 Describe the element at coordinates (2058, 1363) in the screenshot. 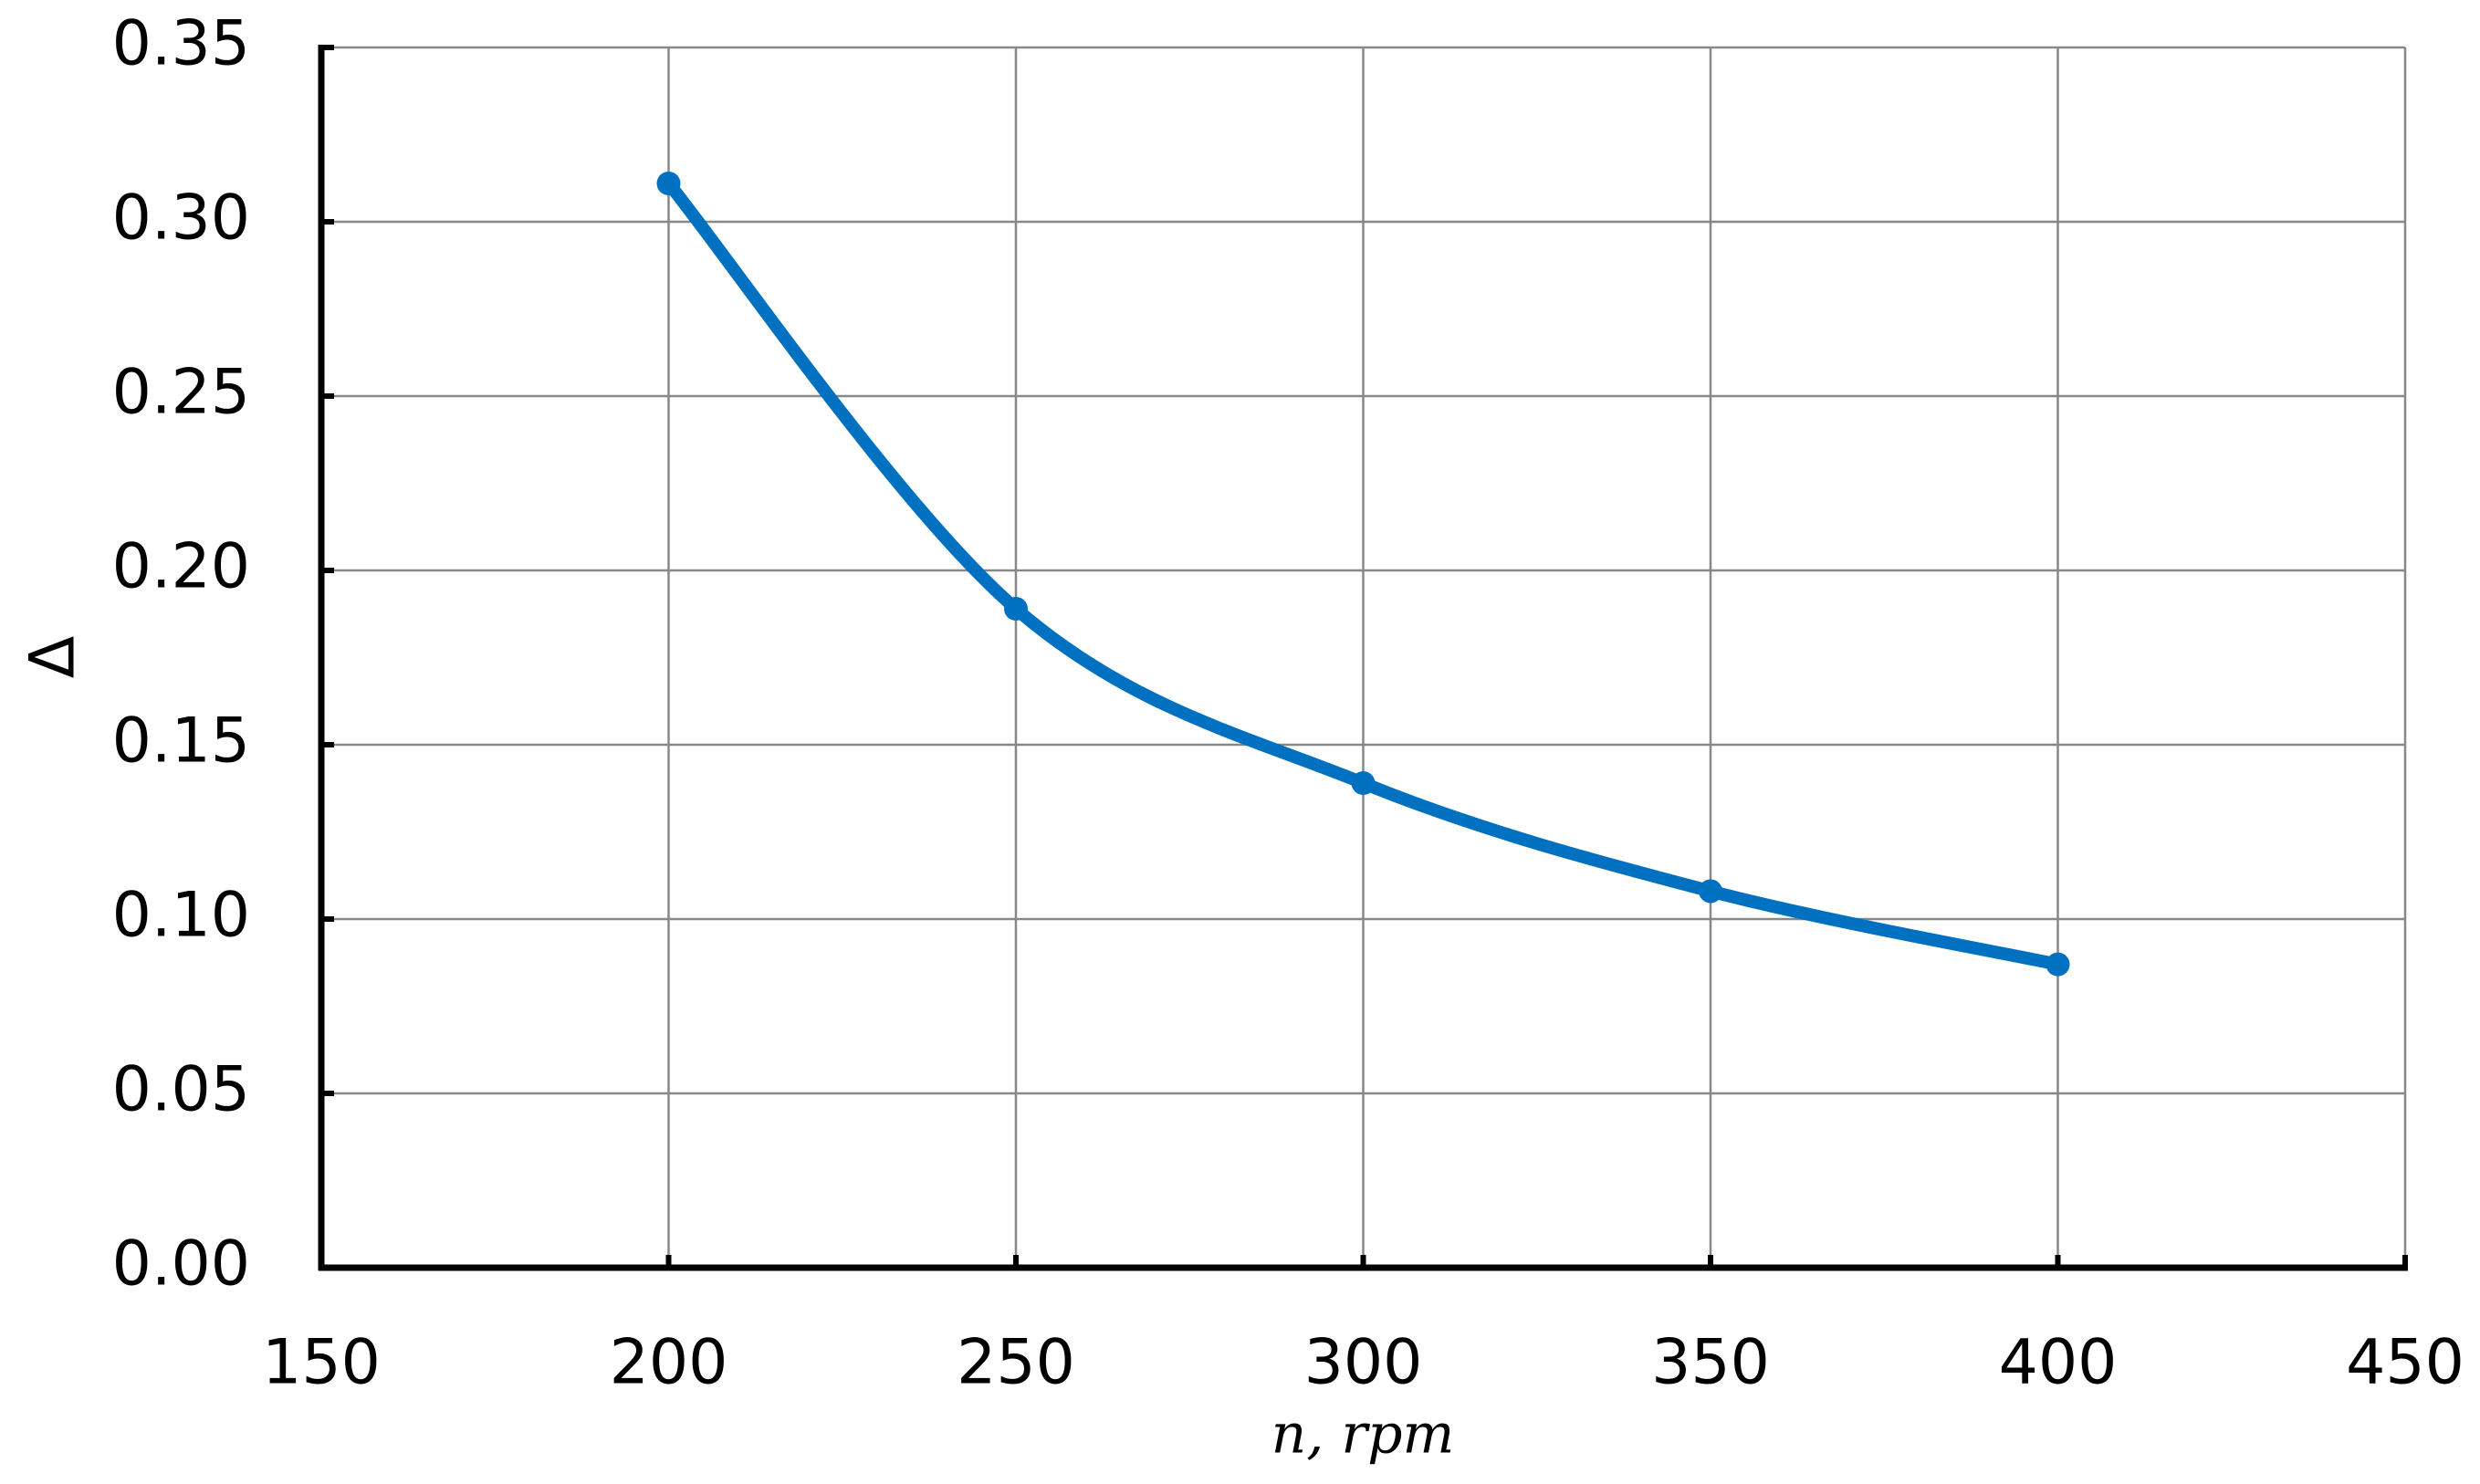

I see `x-tick-label: 400` at that location.